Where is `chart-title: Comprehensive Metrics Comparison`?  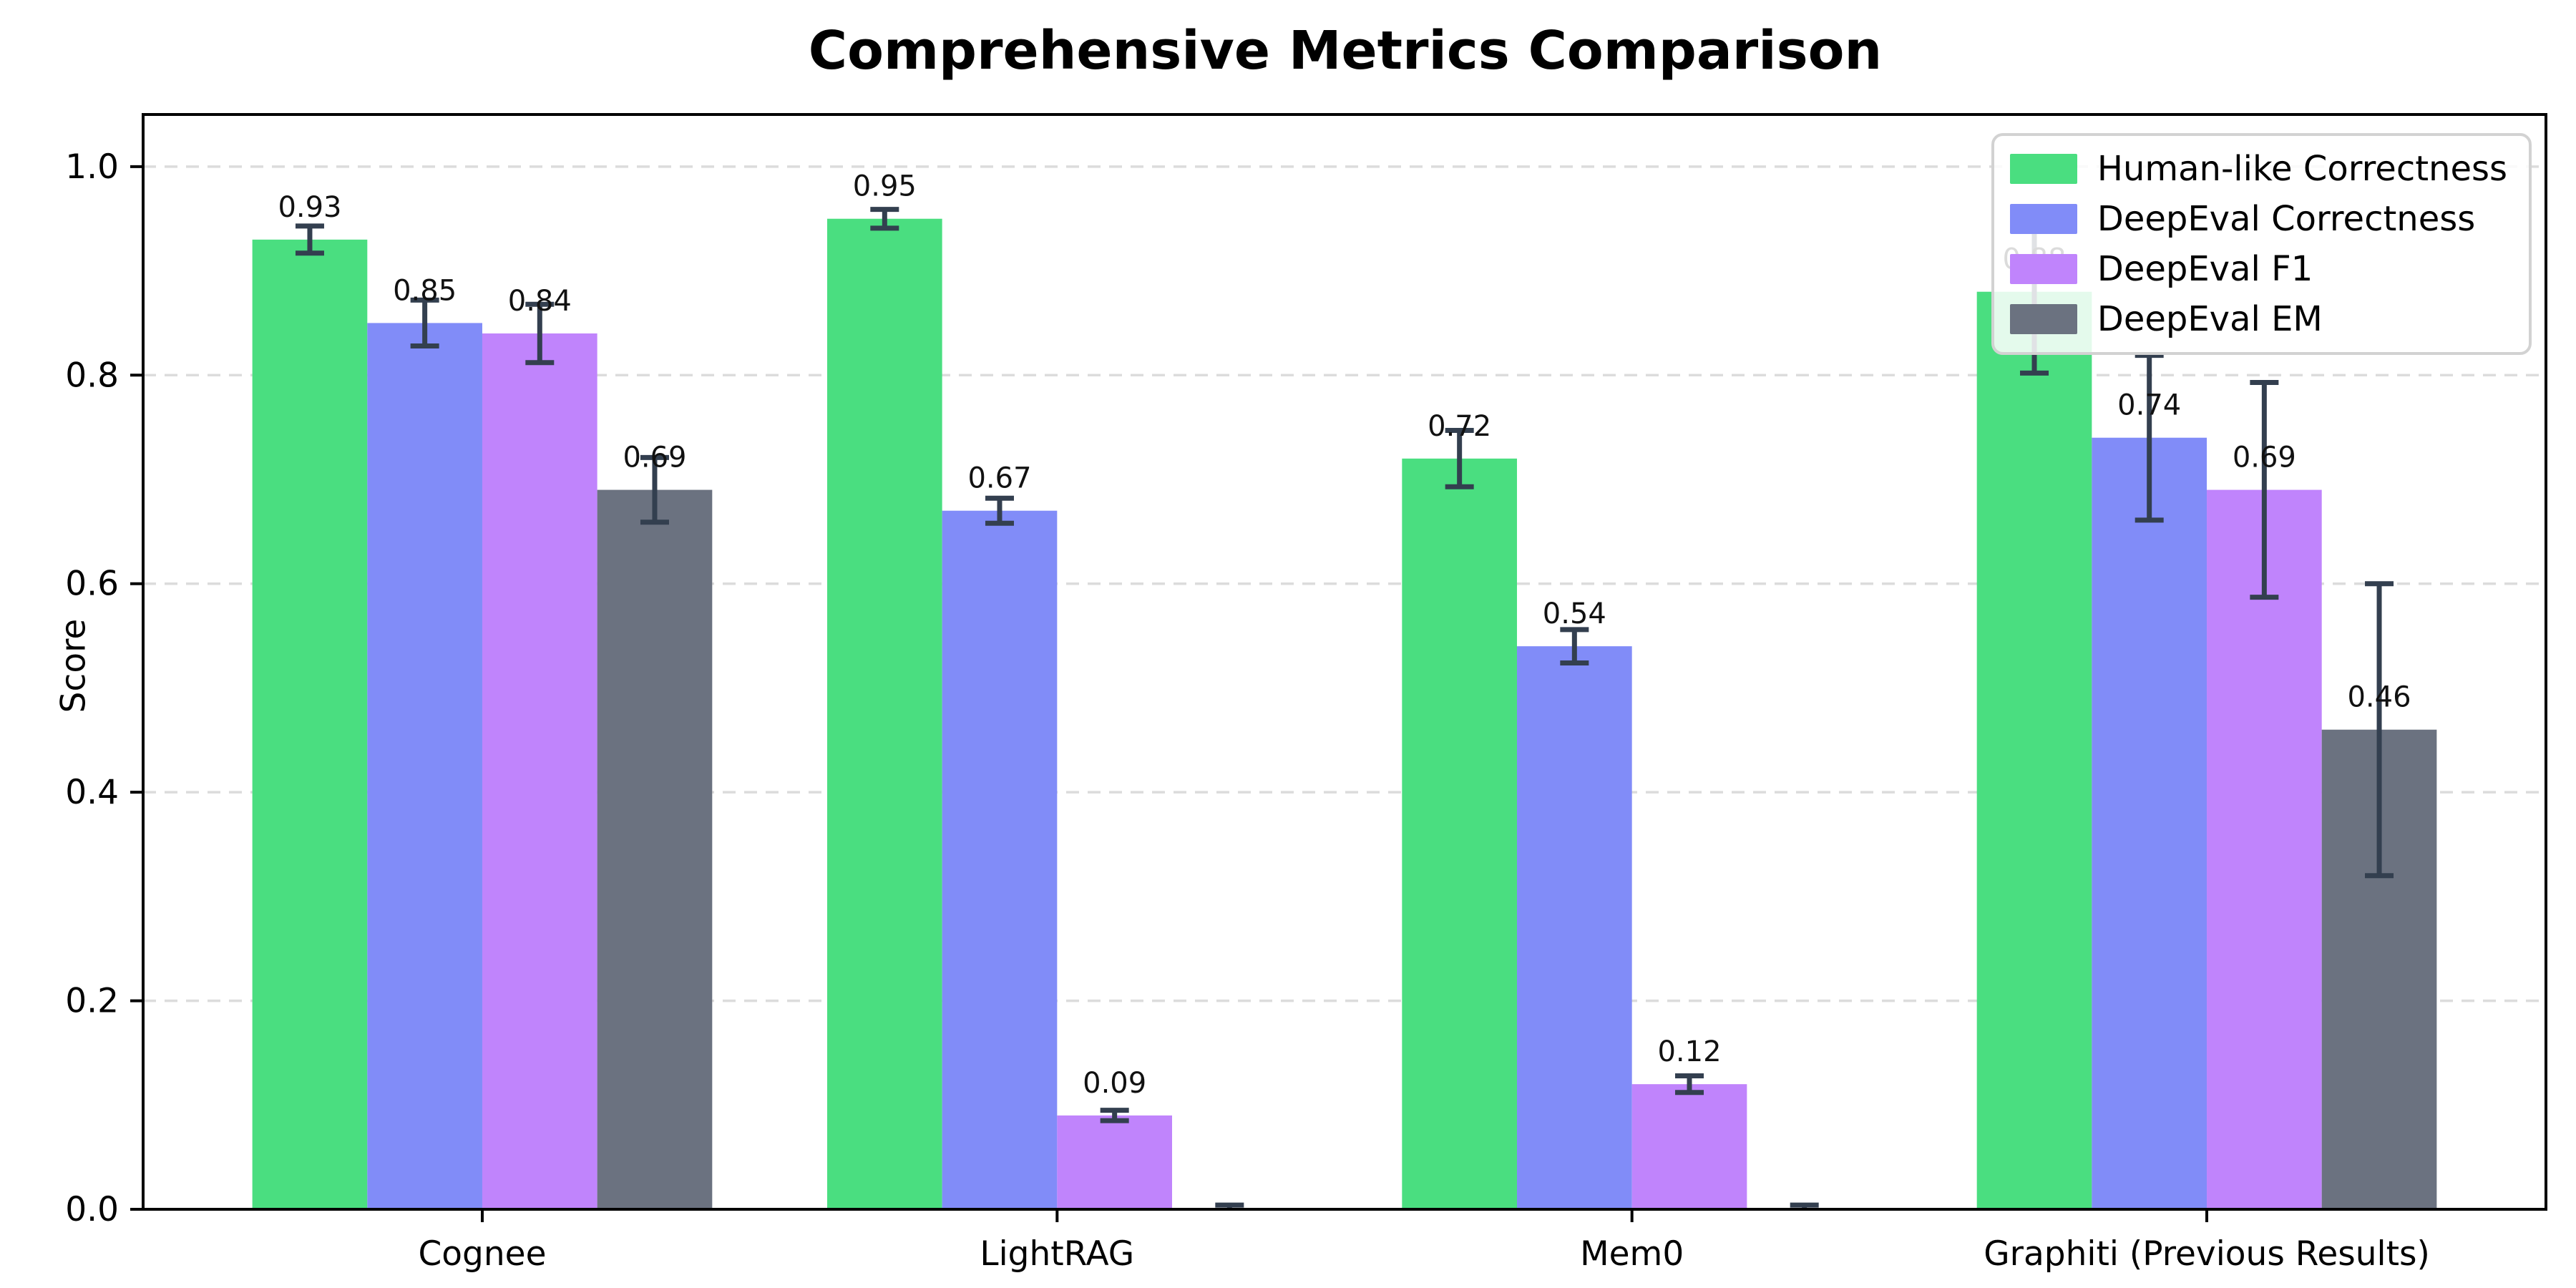
chart-title: Comprehensive Metrics Comparison is located at coordinates (1345, 51).